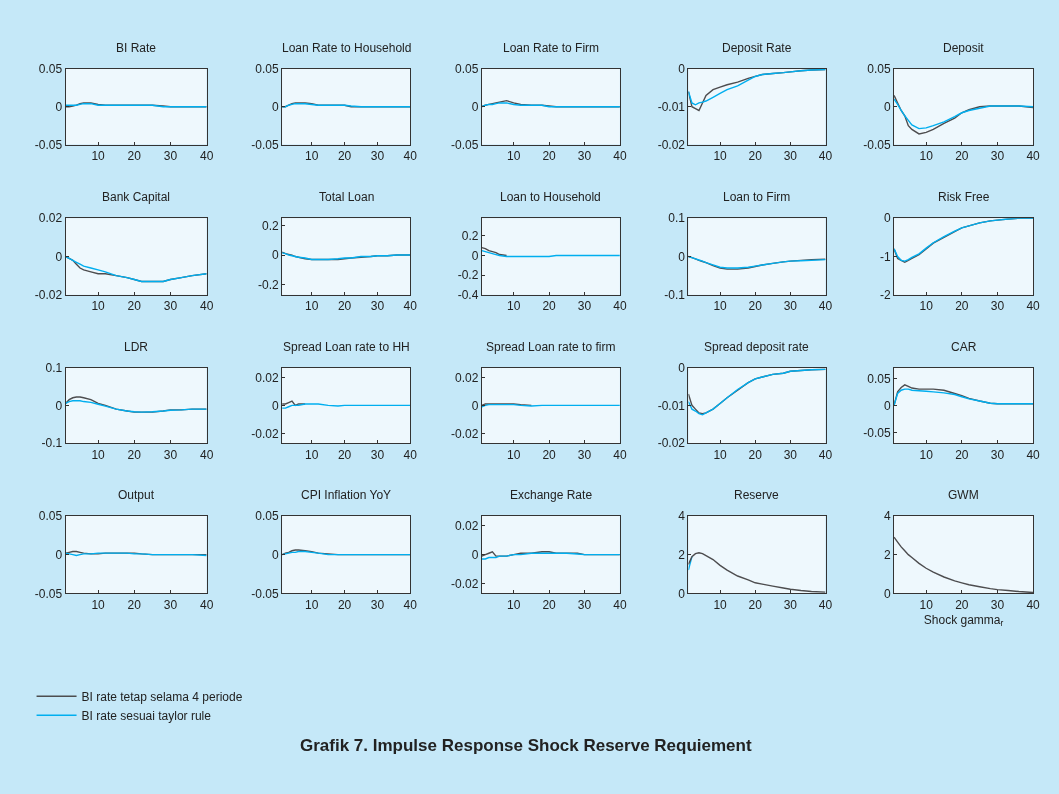  Describe the element at coordinates (757, 495) in the screenshot. I see `chart-title: Reserve` at that location.